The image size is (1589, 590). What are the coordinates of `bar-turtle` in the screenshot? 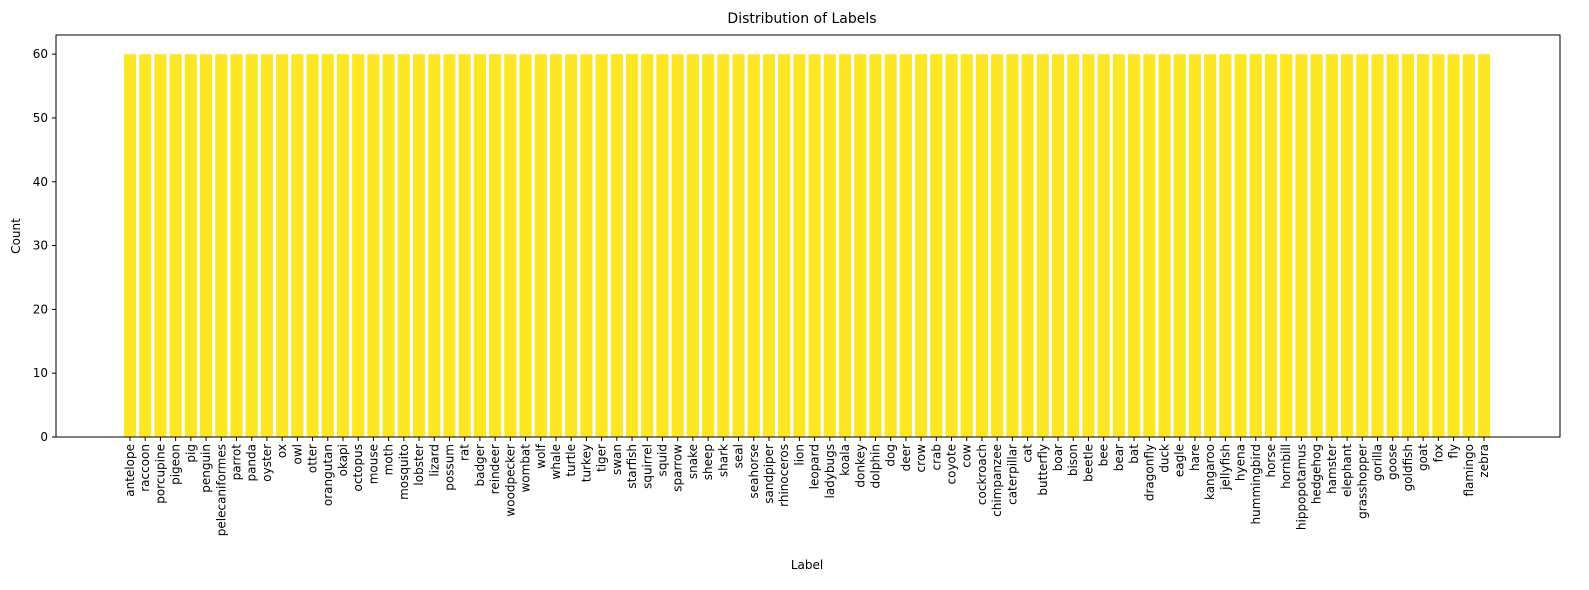 It's located at (571, 245).